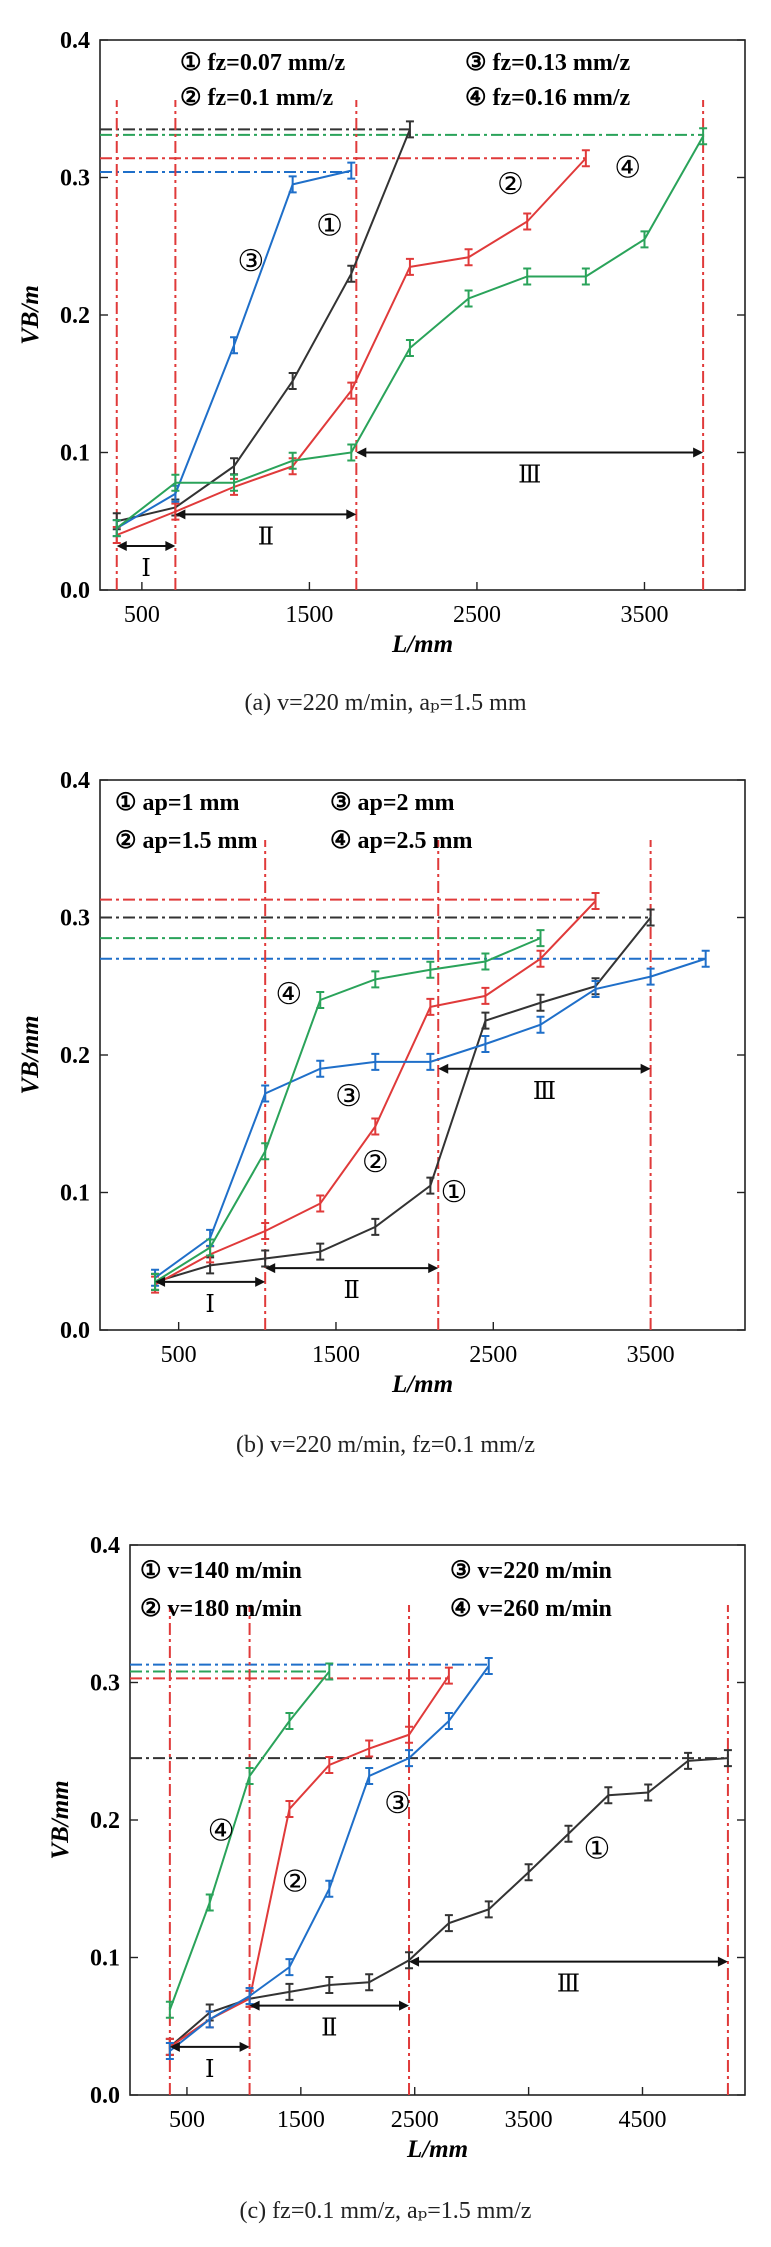  What do you see at coordinates (221, 1571) in the screenshot?
I see `legend-entry: ① v=140 m/min` at bounding box center [221, 1571].